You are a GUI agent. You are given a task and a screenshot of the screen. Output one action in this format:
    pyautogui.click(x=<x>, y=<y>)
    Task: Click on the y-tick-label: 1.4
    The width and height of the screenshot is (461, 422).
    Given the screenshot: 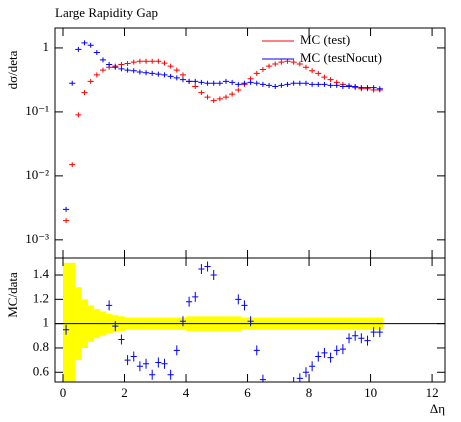 What is the action you would take?
    pyautogui.click(x=41, y=273)
    